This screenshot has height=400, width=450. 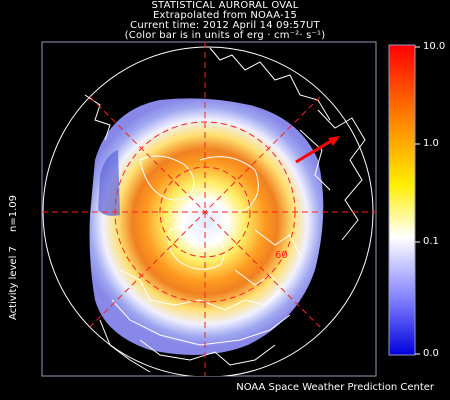 I want to click on colorbar-tick-label: 0.1, so click(x=431, y=241).